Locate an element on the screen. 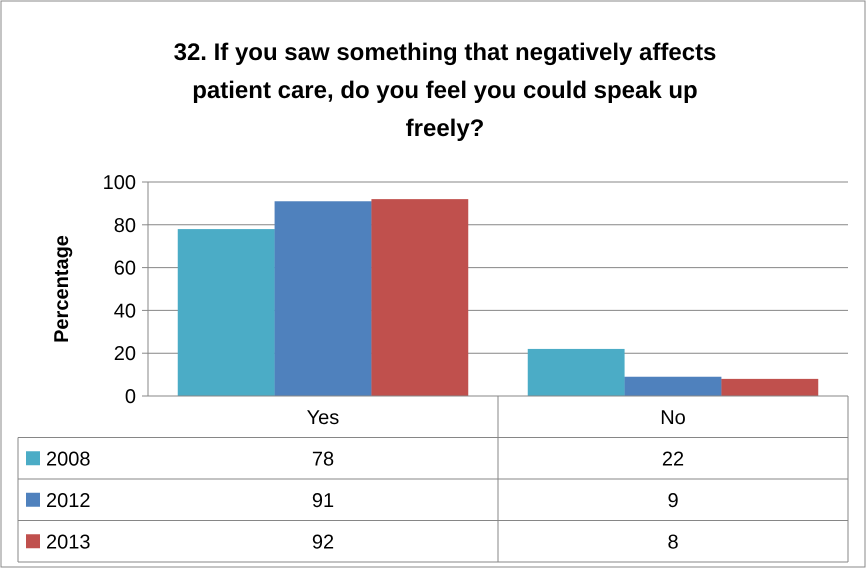 This screenshot has height=569, width=867. y-tick-label: 40 is located at coordinates (125, 311).